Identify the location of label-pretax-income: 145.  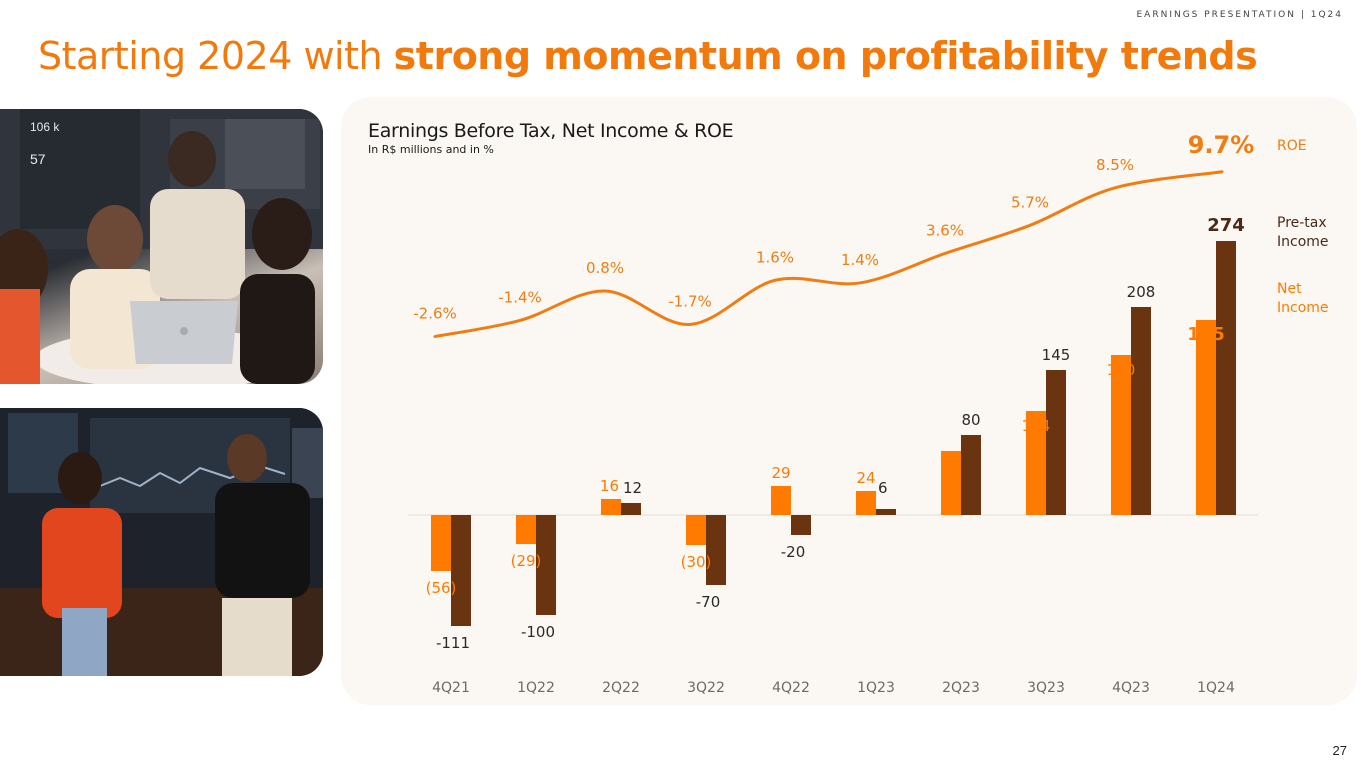
(1056, 355).